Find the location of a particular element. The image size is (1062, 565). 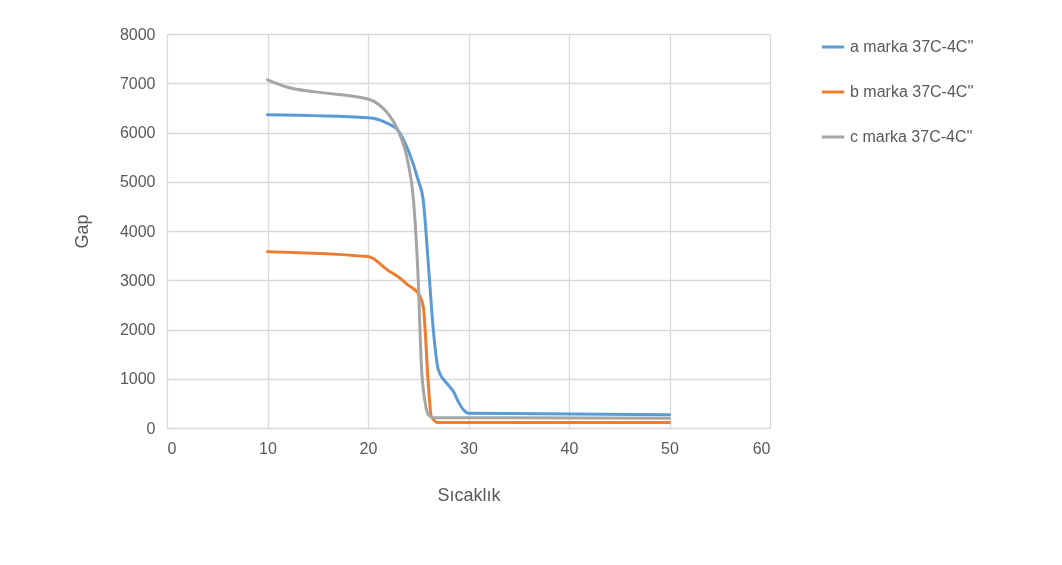

y-tick-label: 1000 is located at coordinates (137, 379).